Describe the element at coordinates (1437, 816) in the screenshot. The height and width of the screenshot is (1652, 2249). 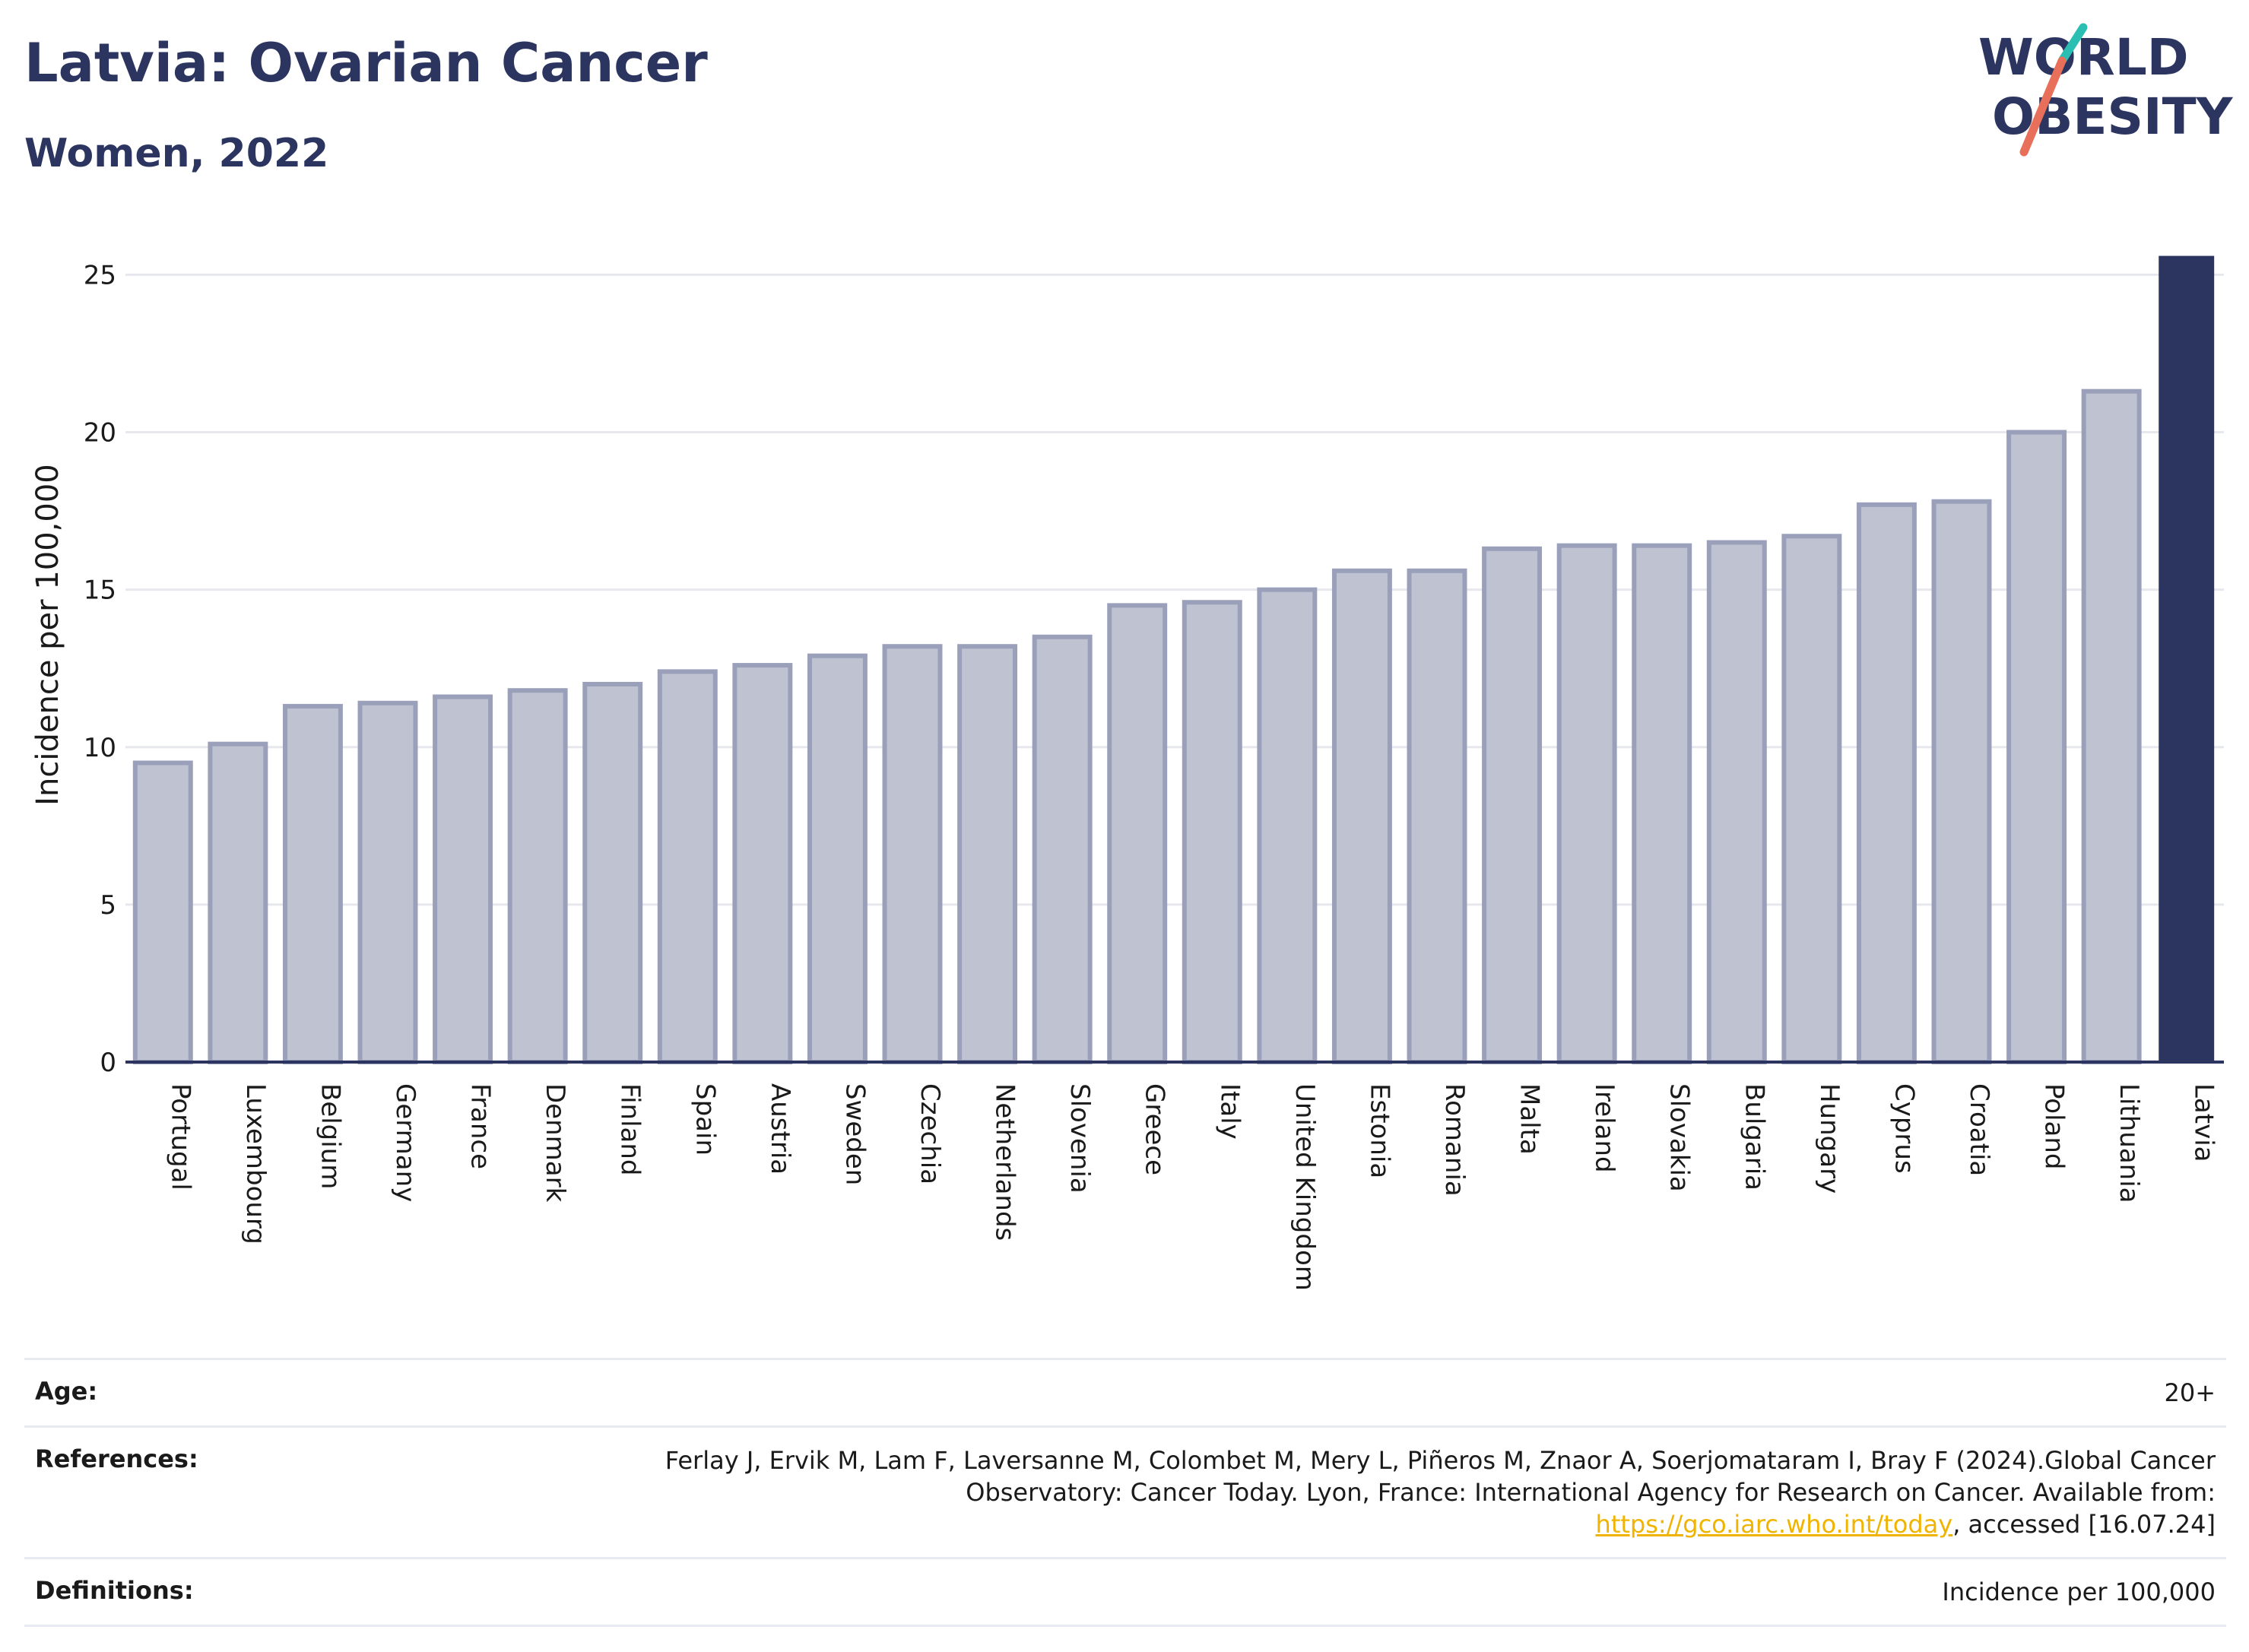
I see `bar-romania` at that location.